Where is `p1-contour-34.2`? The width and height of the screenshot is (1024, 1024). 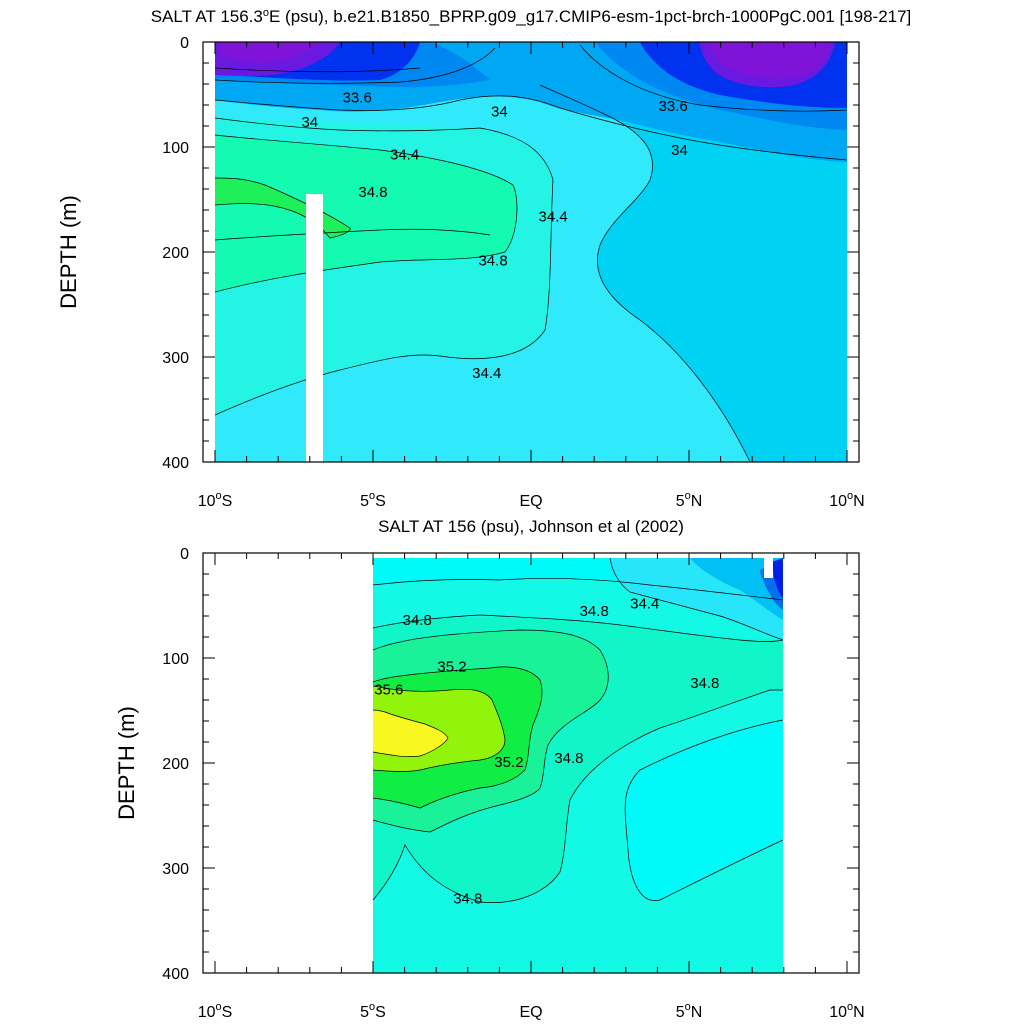
p1-contour-34.2 is located at coordinates (674, 353).